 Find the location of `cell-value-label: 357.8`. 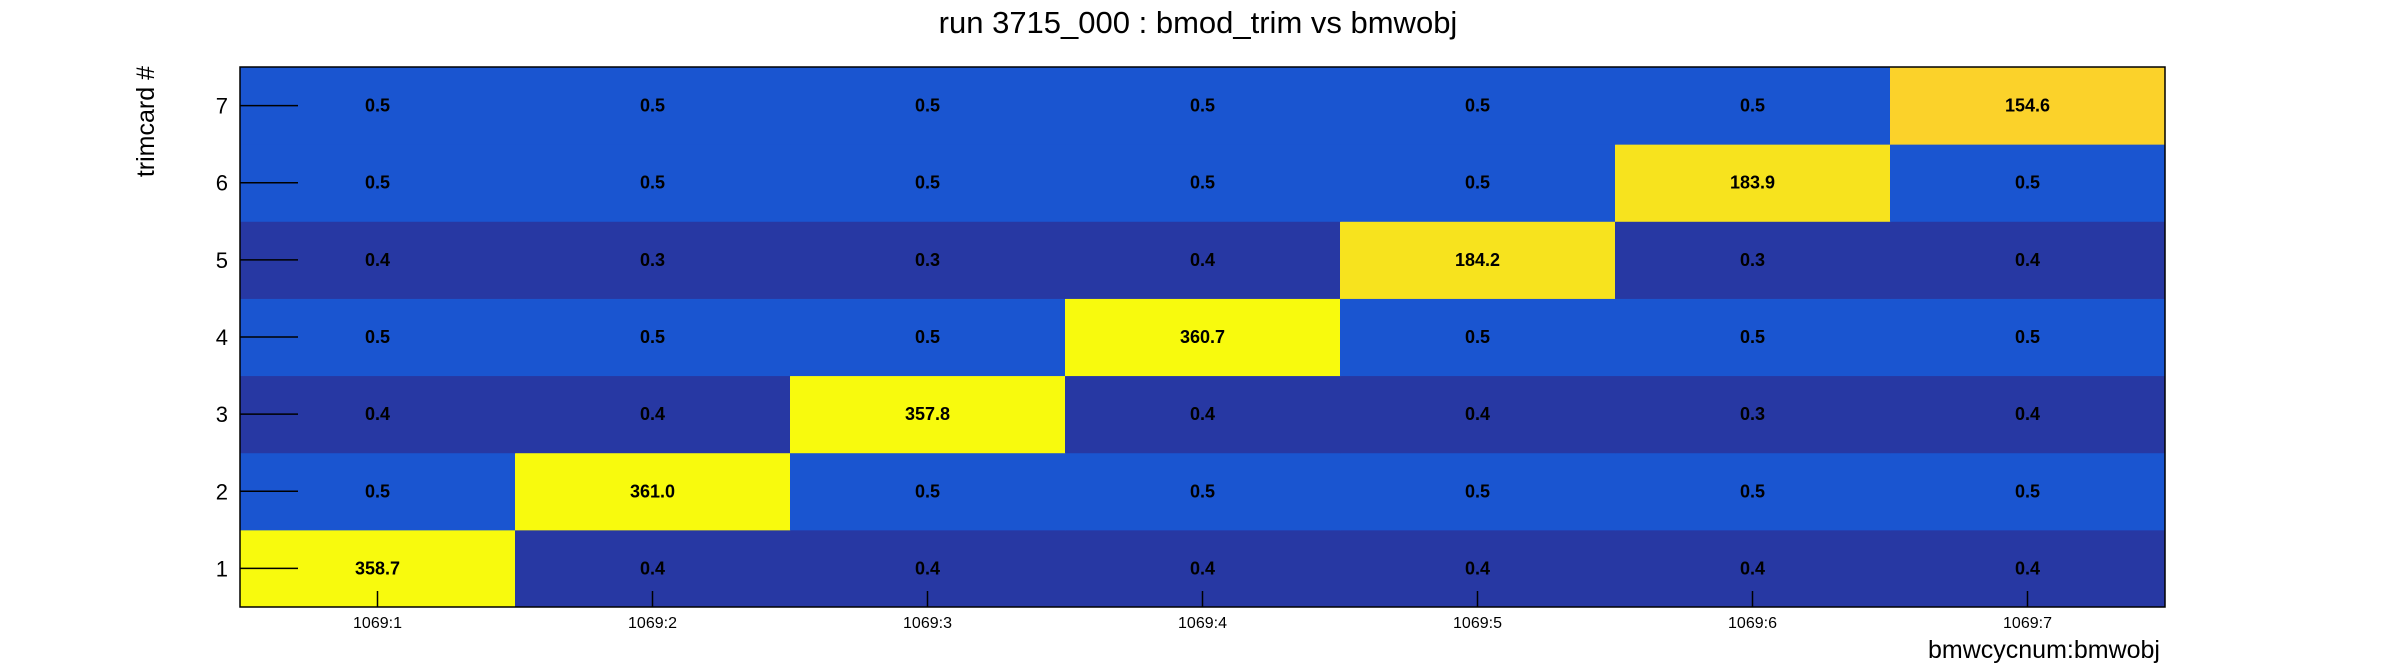

cell-value-label: 357.8 is located at coordinates (927, 414).